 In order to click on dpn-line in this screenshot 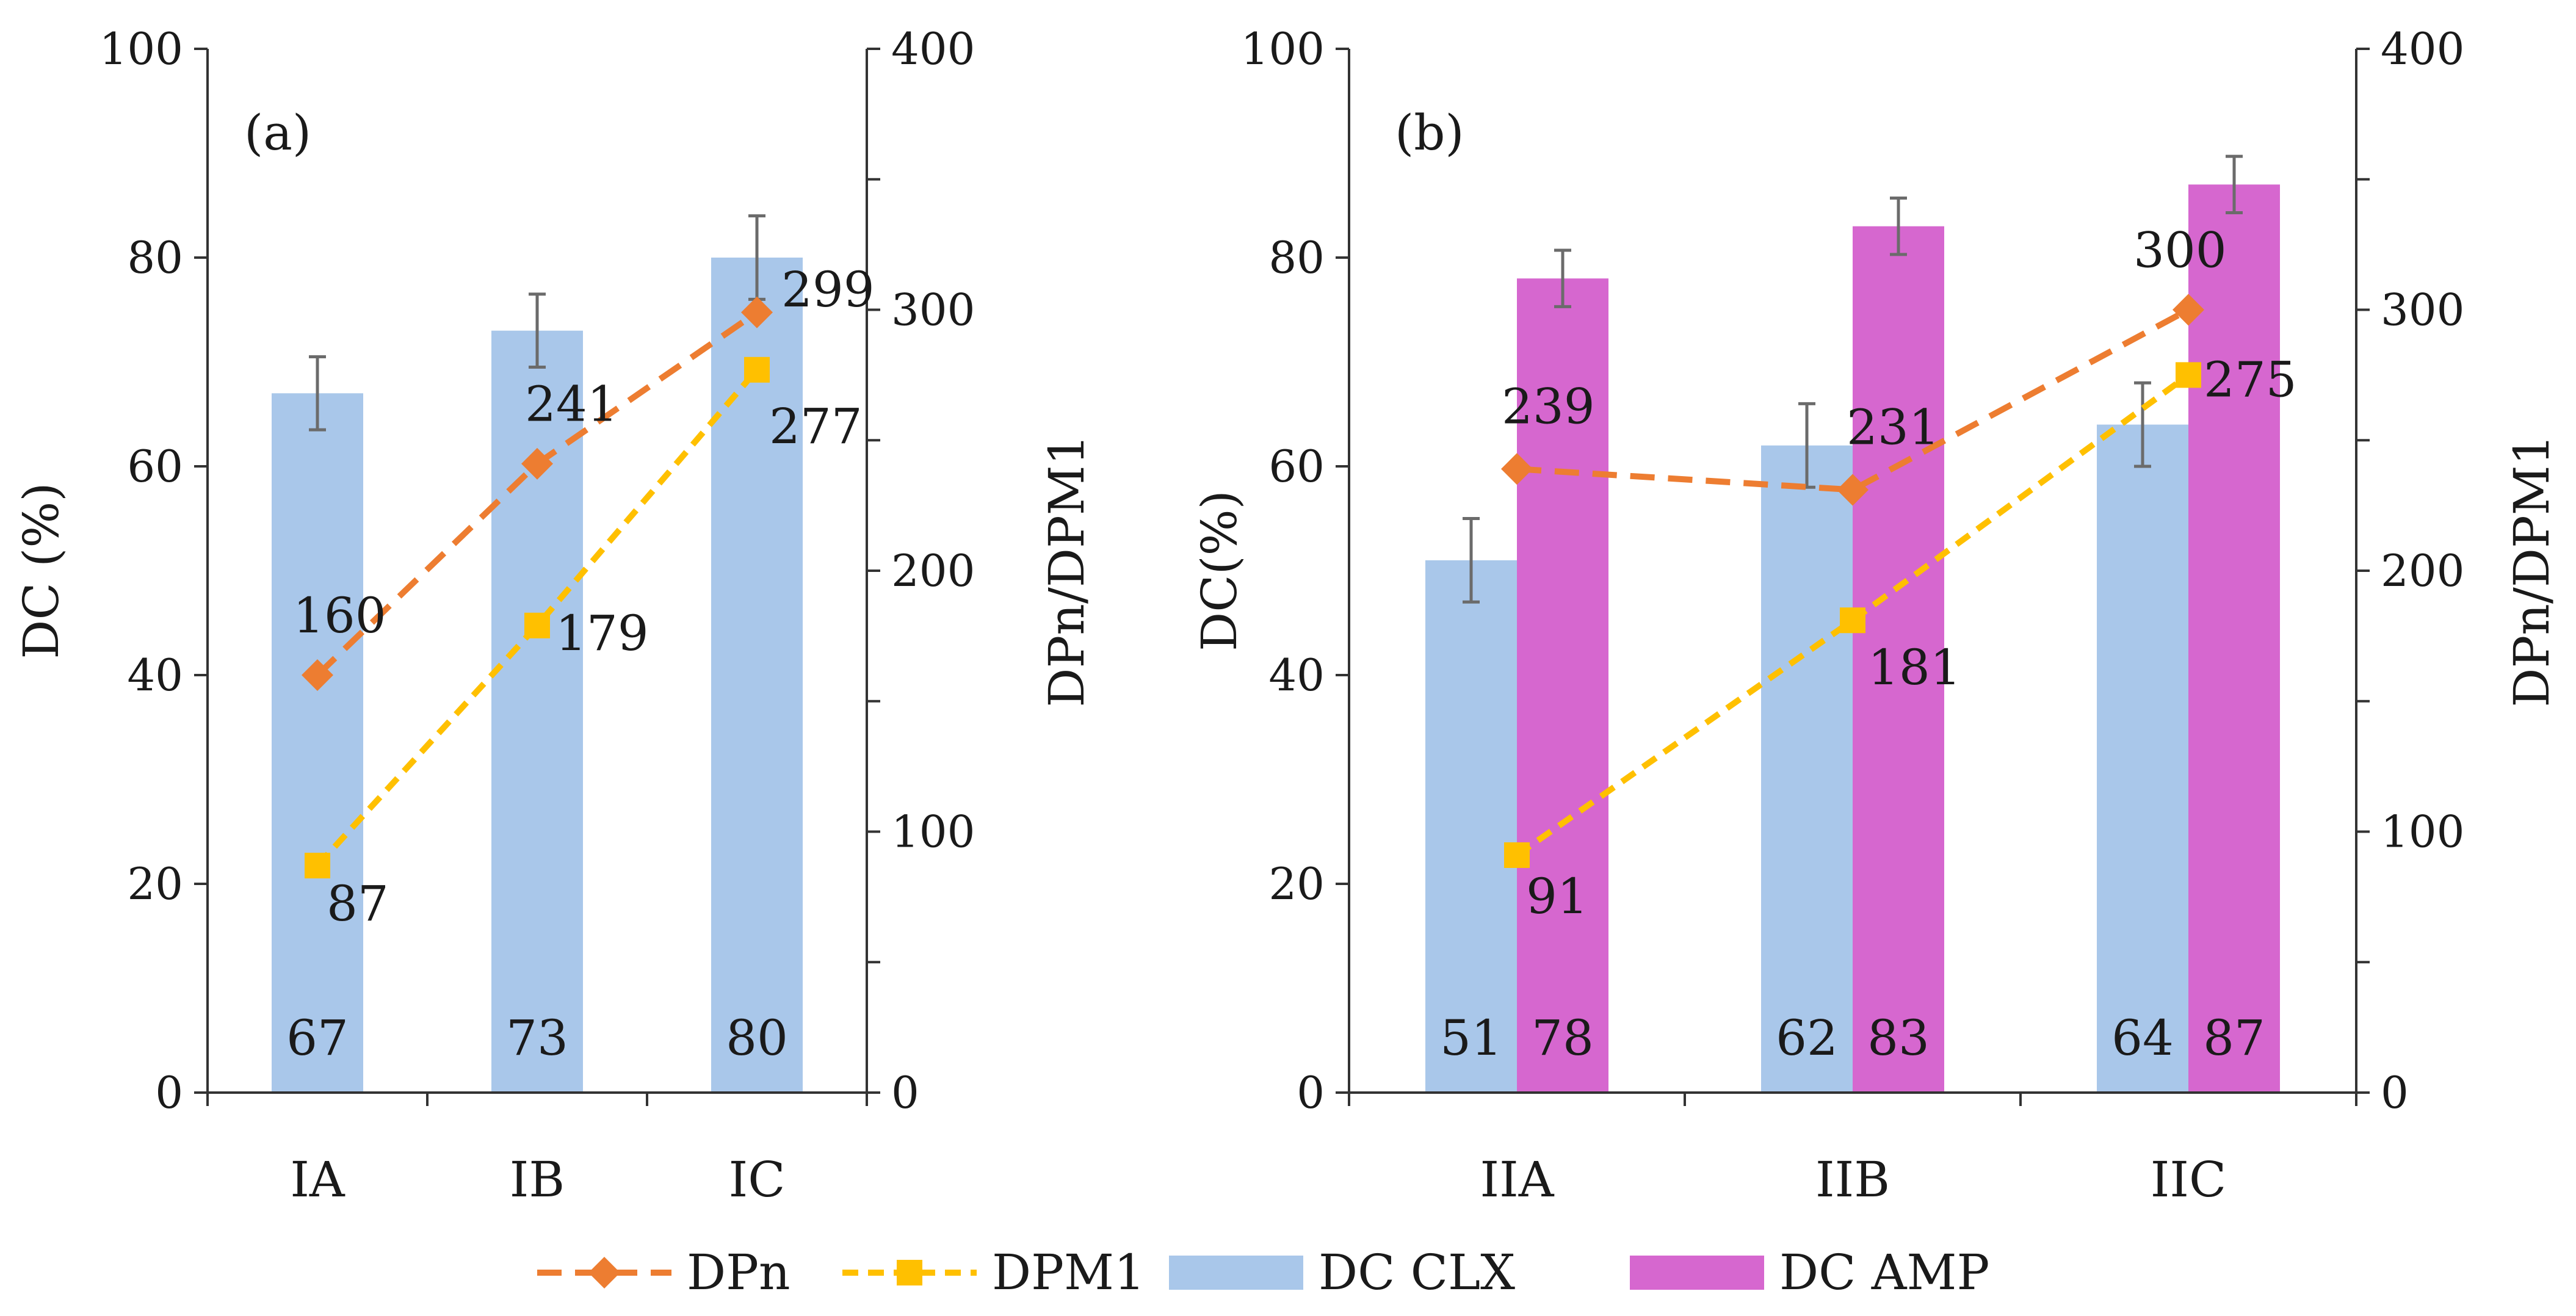, I will do `click(1853, 400)`.